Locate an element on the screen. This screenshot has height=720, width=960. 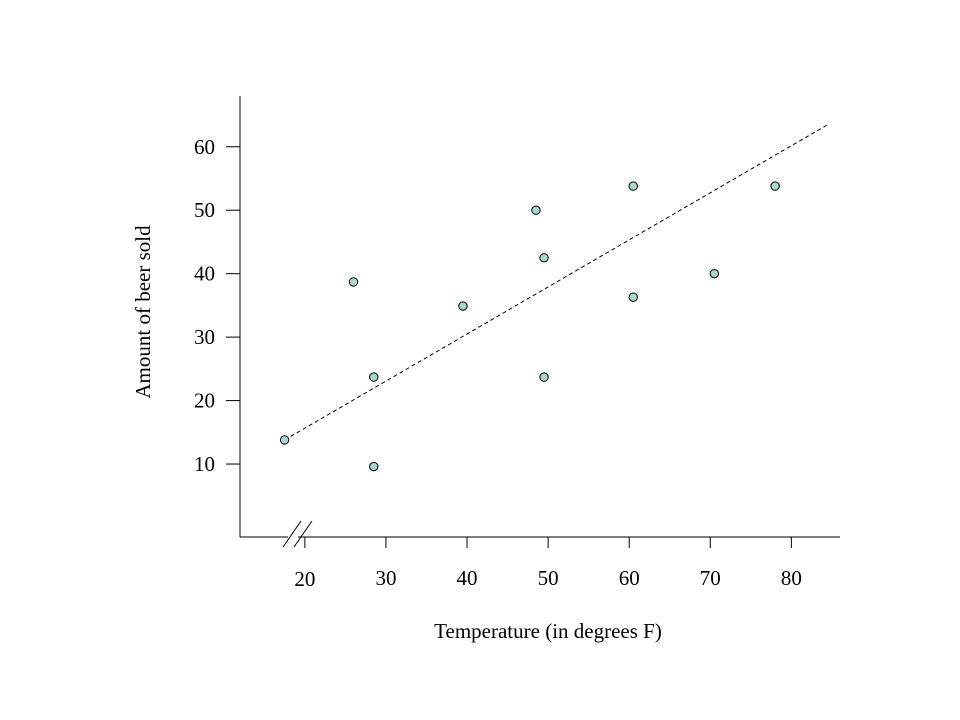
x-tick-label: 70 is located at coordinates (710, 578).